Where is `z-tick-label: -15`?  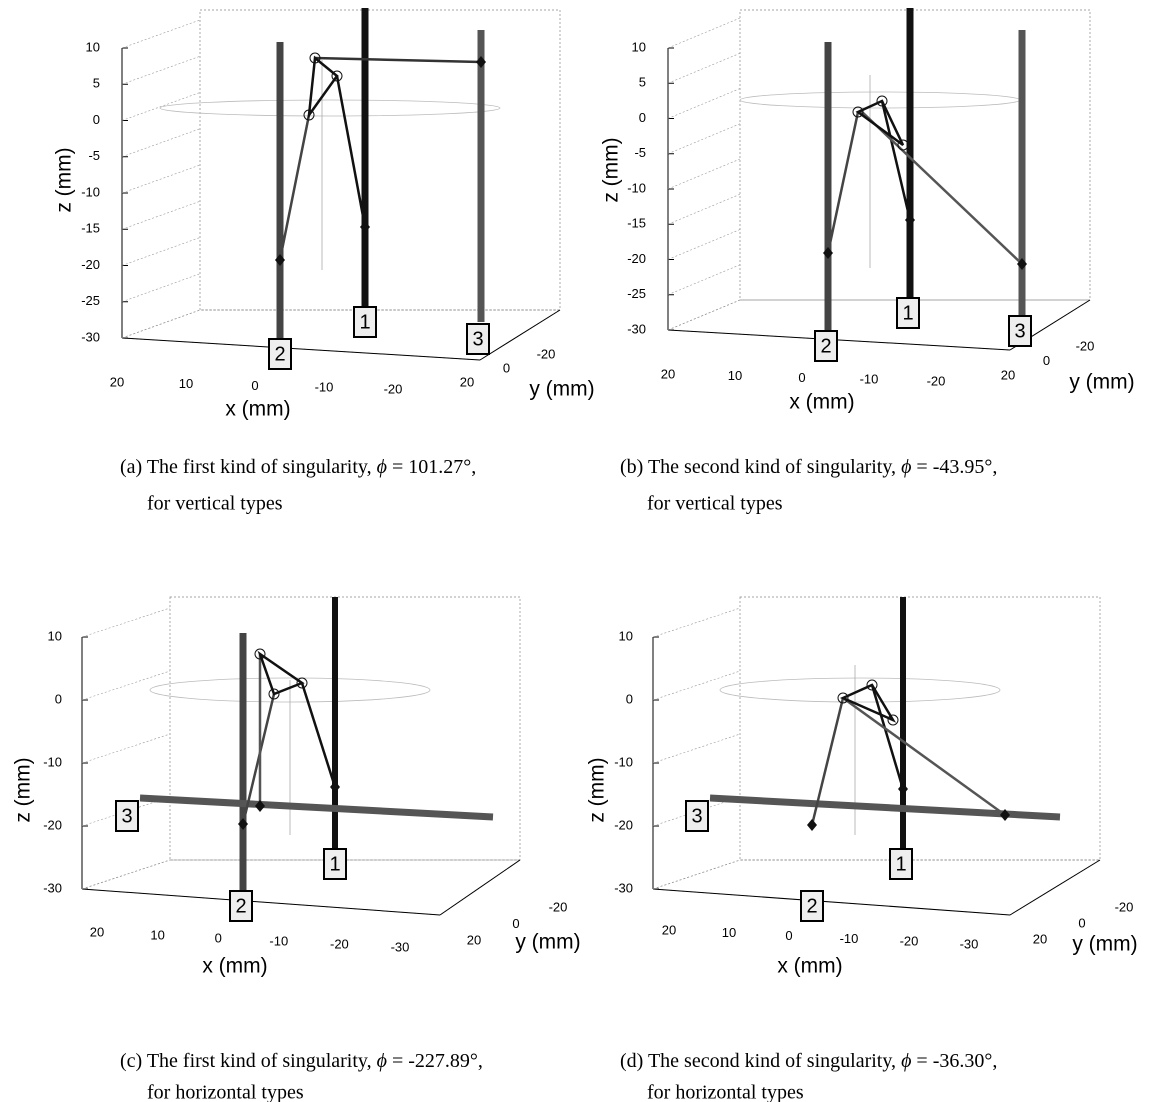 z-tick-label: -15 is located at coordinates (636, 223).